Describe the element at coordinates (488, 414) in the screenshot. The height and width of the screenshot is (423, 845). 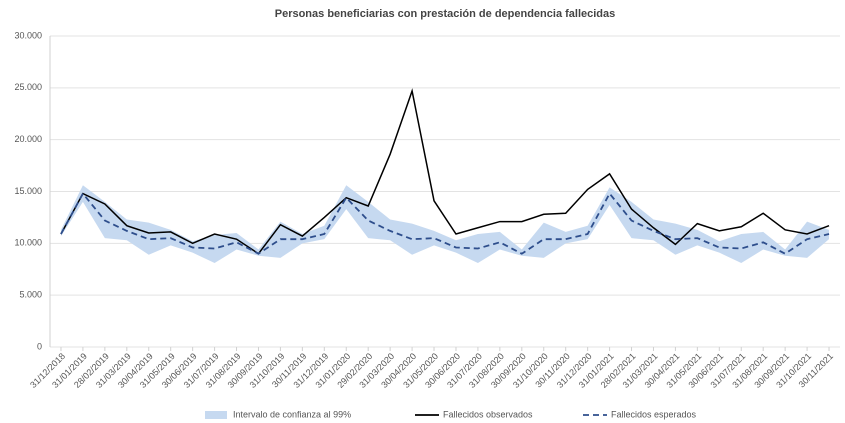
I see `legend-label: Fallecidos observados` at that location.